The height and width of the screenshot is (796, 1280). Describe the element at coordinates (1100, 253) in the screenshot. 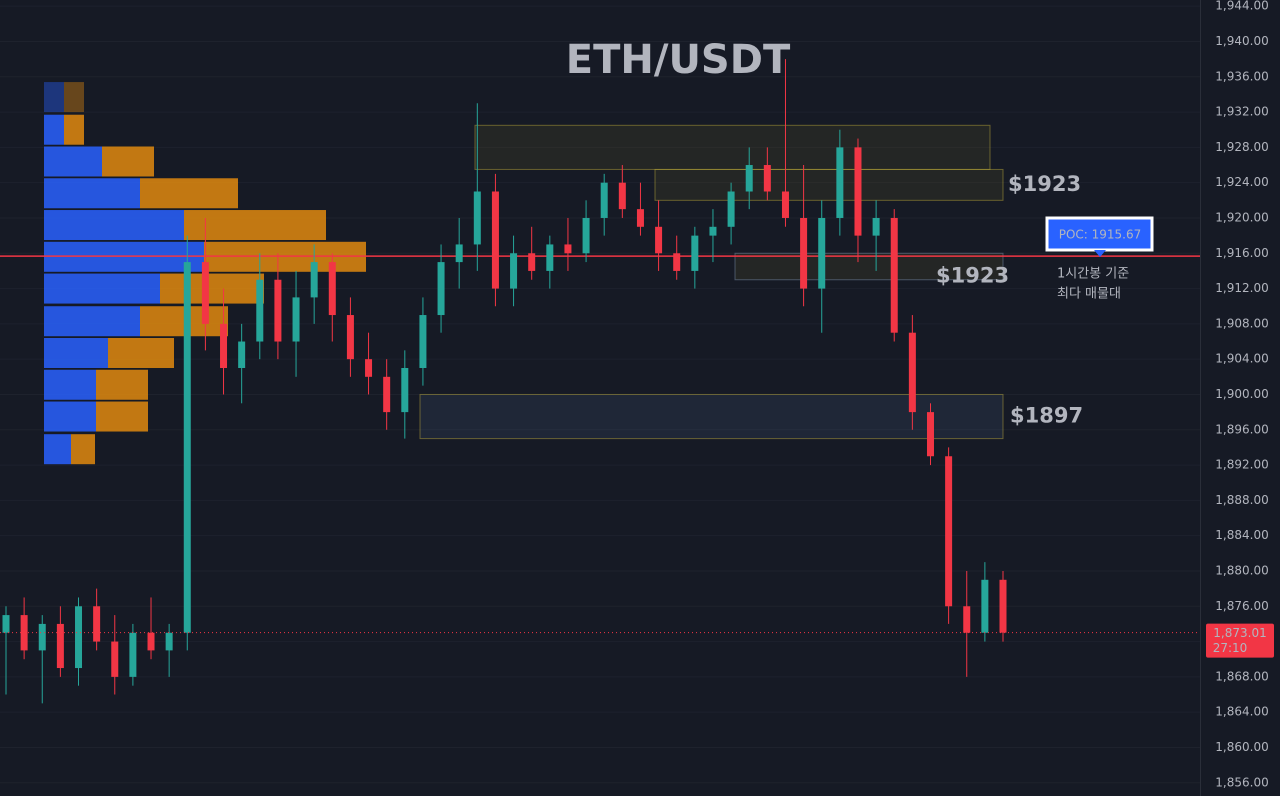

I see `poc-pointer` at that location.